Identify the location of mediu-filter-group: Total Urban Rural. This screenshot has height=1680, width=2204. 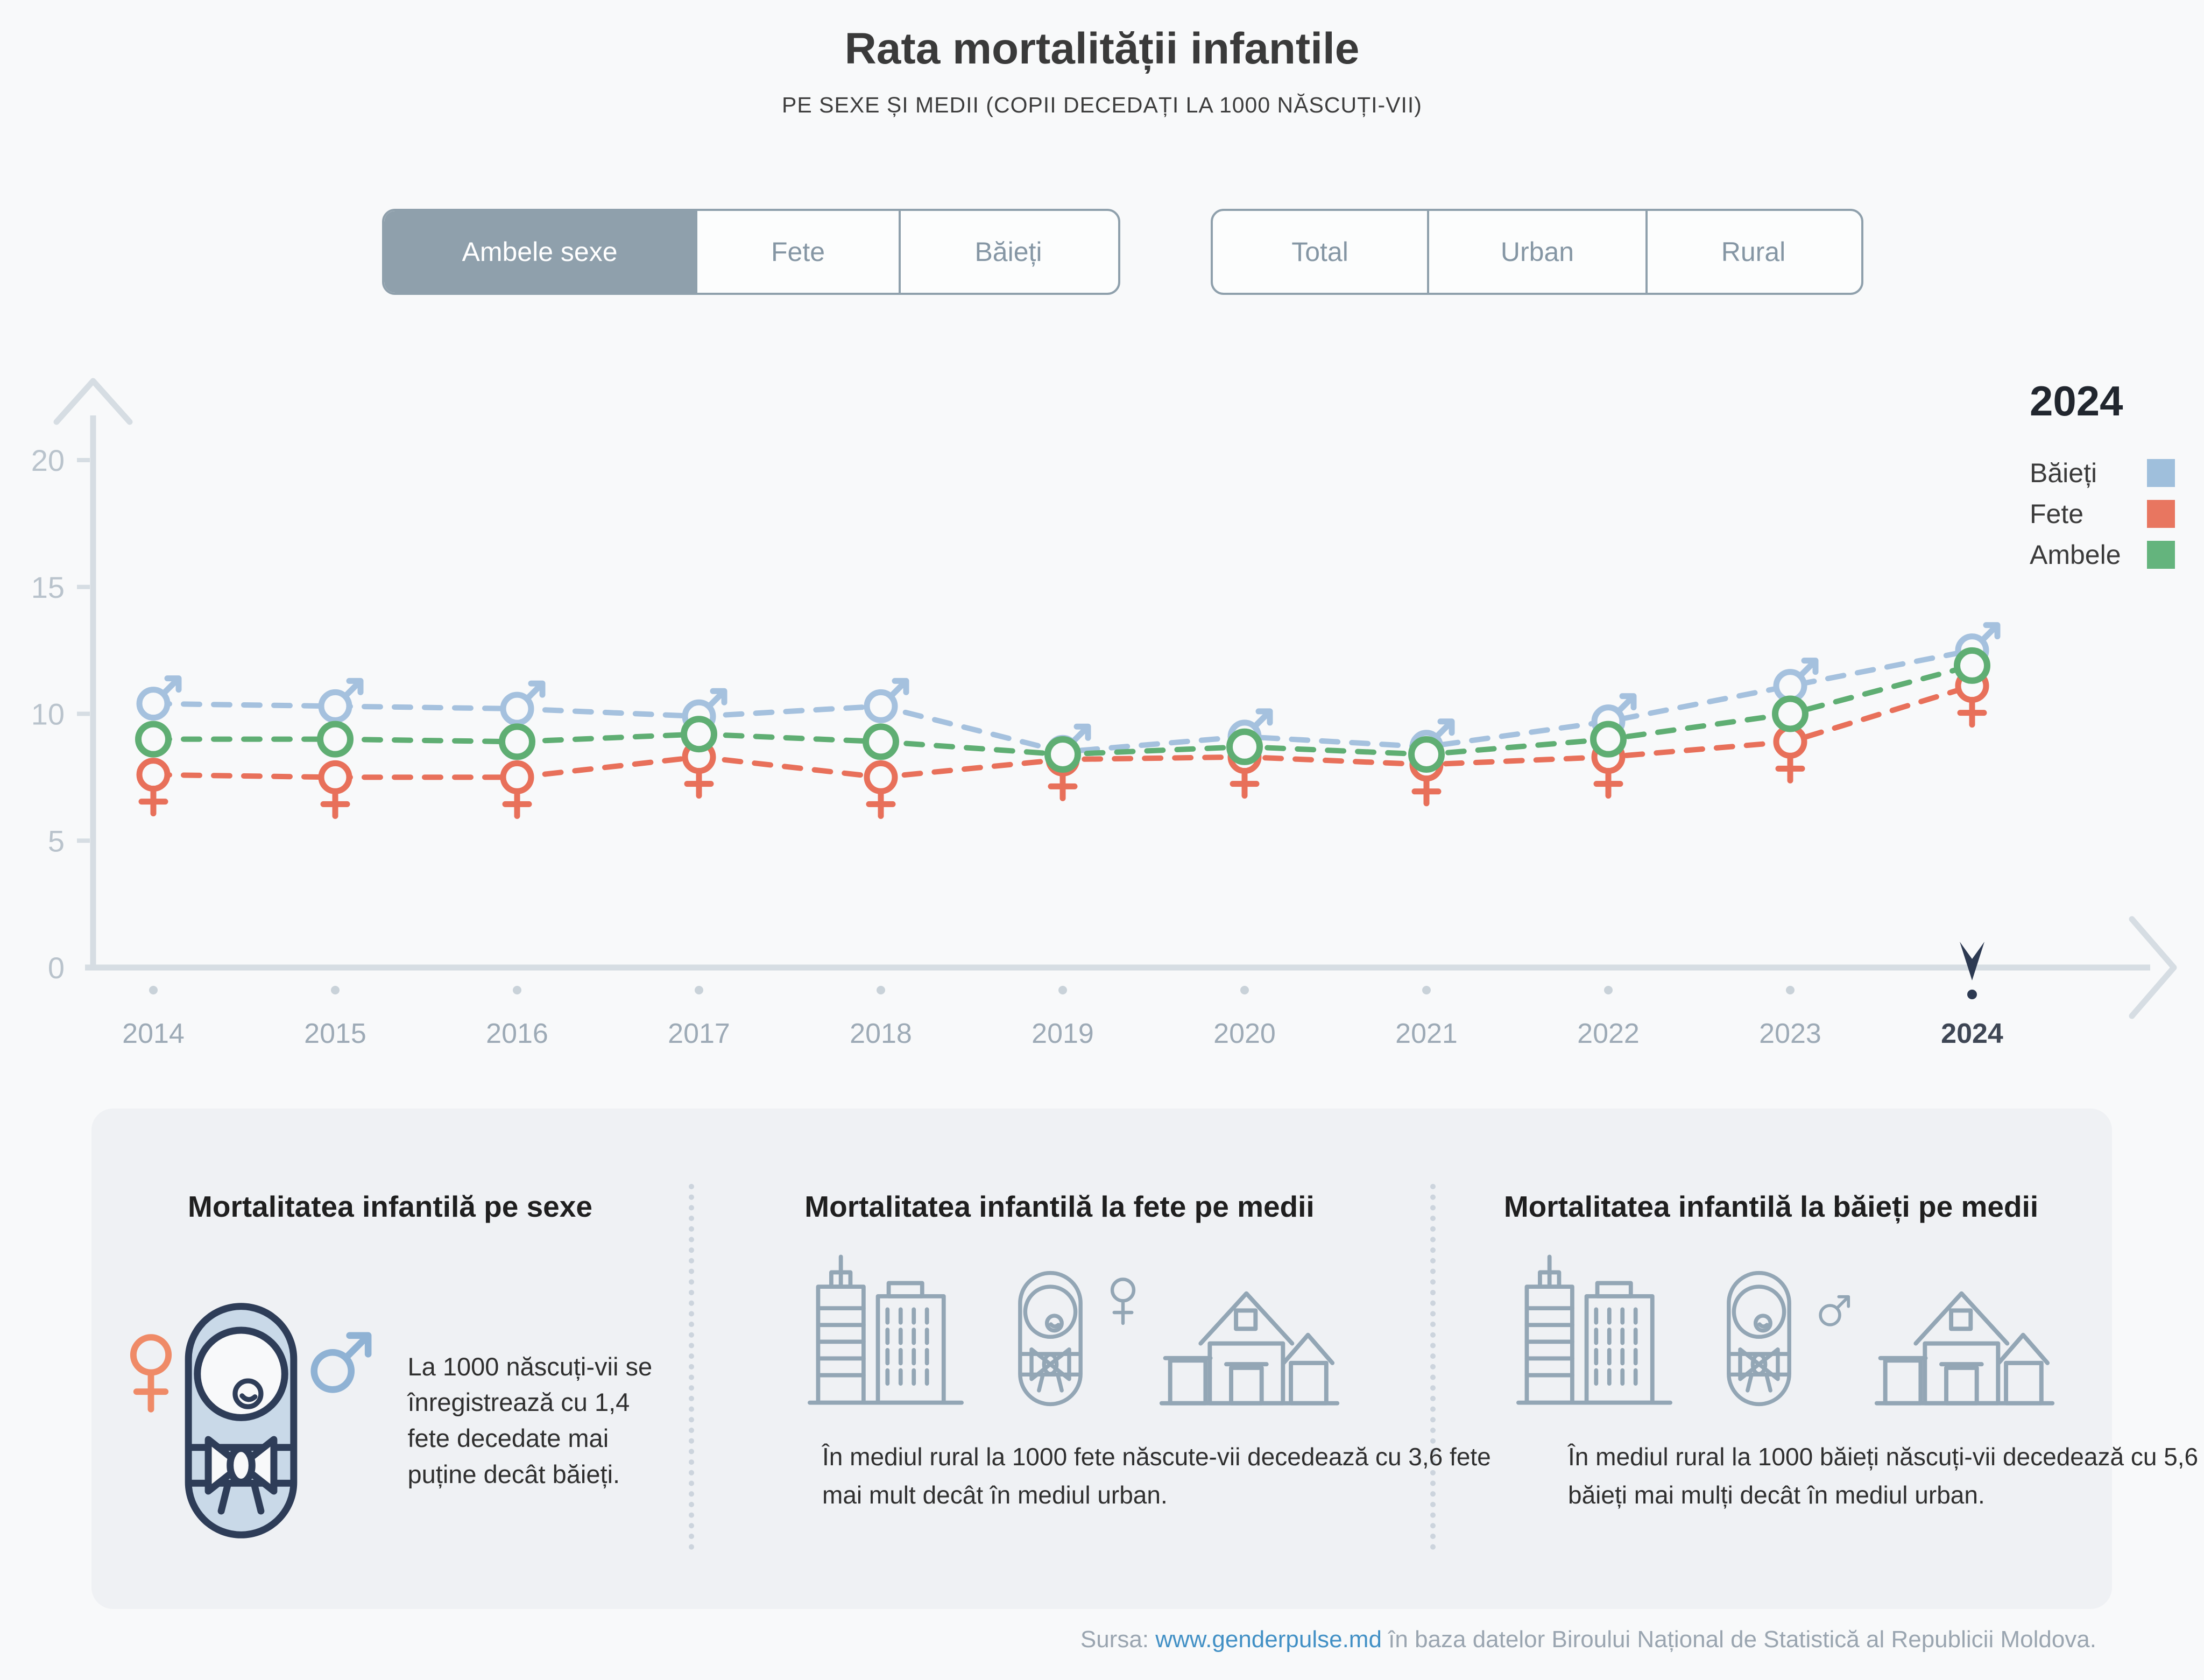
(1537, 252).